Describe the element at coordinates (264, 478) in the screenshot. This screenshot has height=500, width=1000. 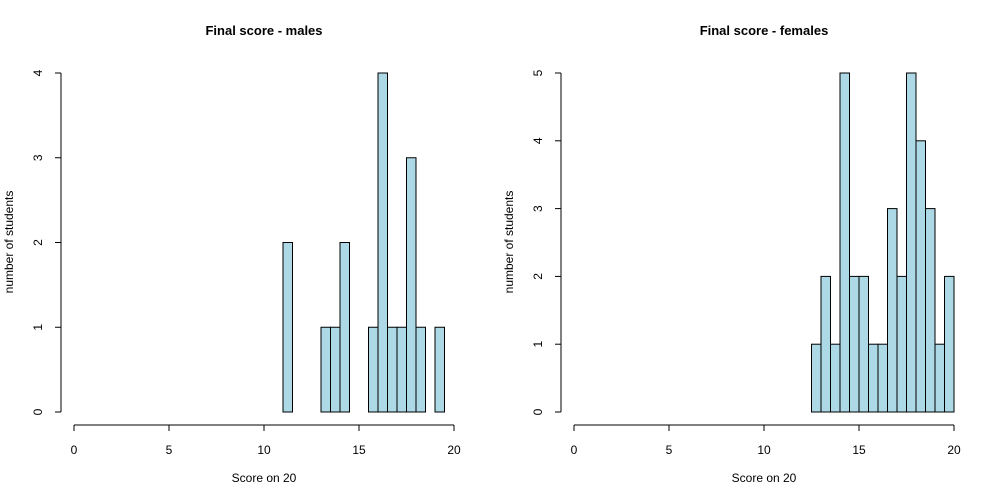
I see `x-axis-label-males: Score on 20` at that location.